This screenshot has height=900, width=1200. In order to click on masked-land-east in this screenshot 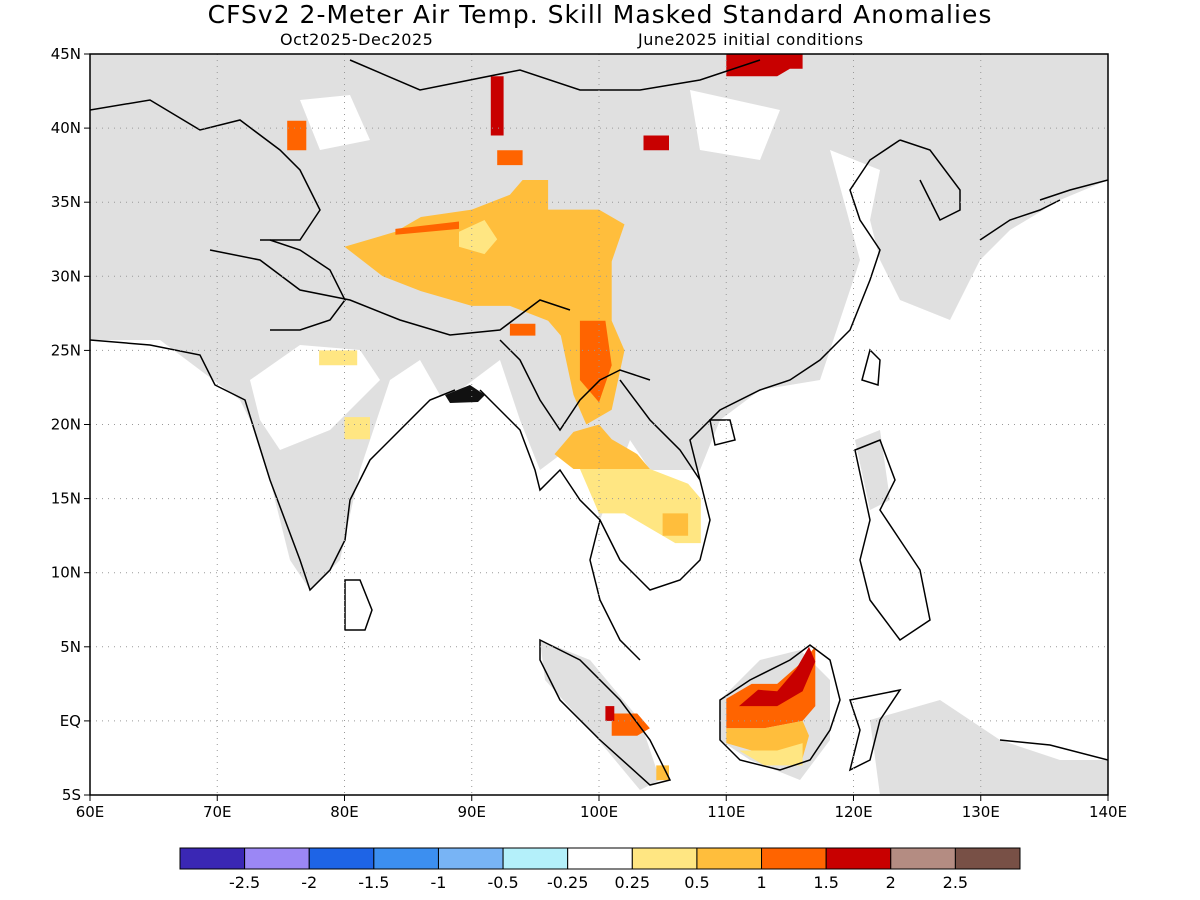, I will do `click(989, 747)`.